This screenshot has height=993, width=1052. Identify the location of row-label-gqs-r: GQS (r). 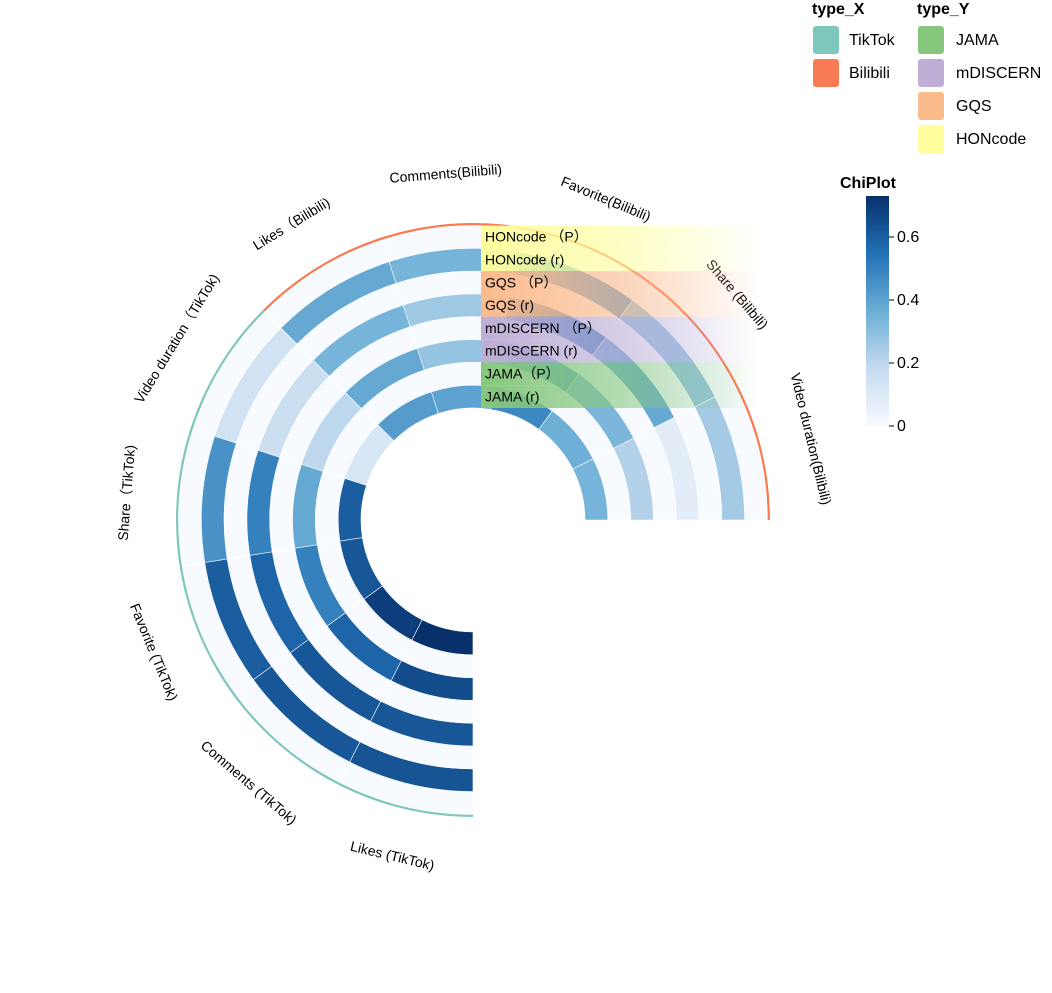
(509, 305).